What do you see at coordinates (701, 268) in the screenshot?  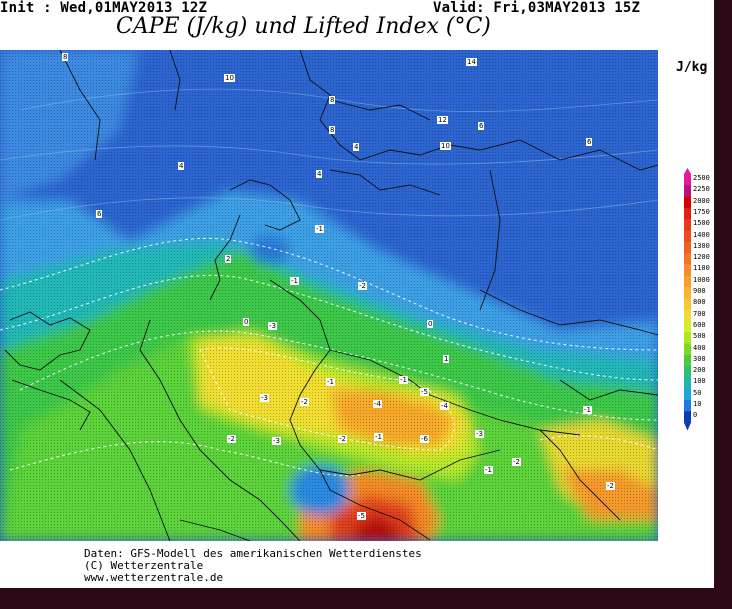 I see `legend-tick-label: 1100` at bounding box center [701, 268].